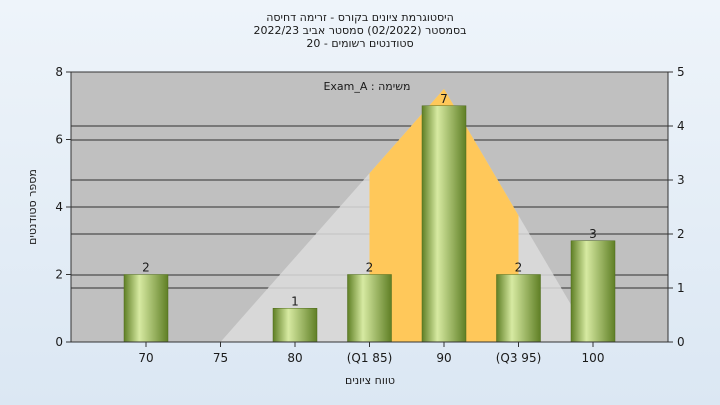 The image size is (720, 405). What do you see at coordinates (59, 72) in the screenshot?
I see `y-tick-label: 8` at bounding box center [59, 72].